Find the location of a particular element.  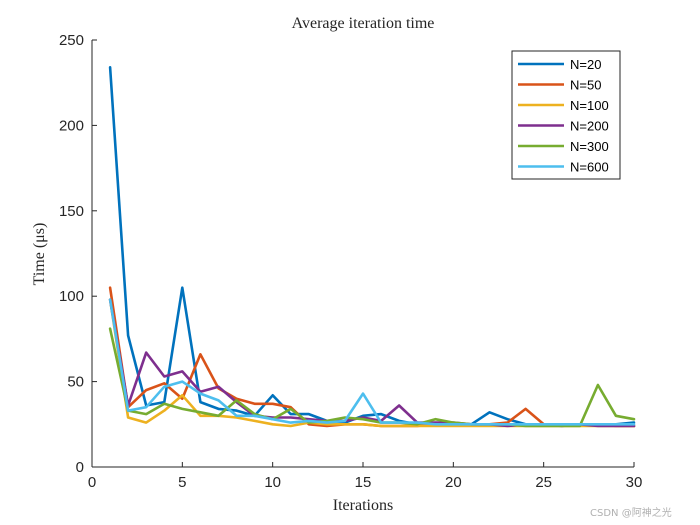

legend-box is located at coordinates (566, 115).